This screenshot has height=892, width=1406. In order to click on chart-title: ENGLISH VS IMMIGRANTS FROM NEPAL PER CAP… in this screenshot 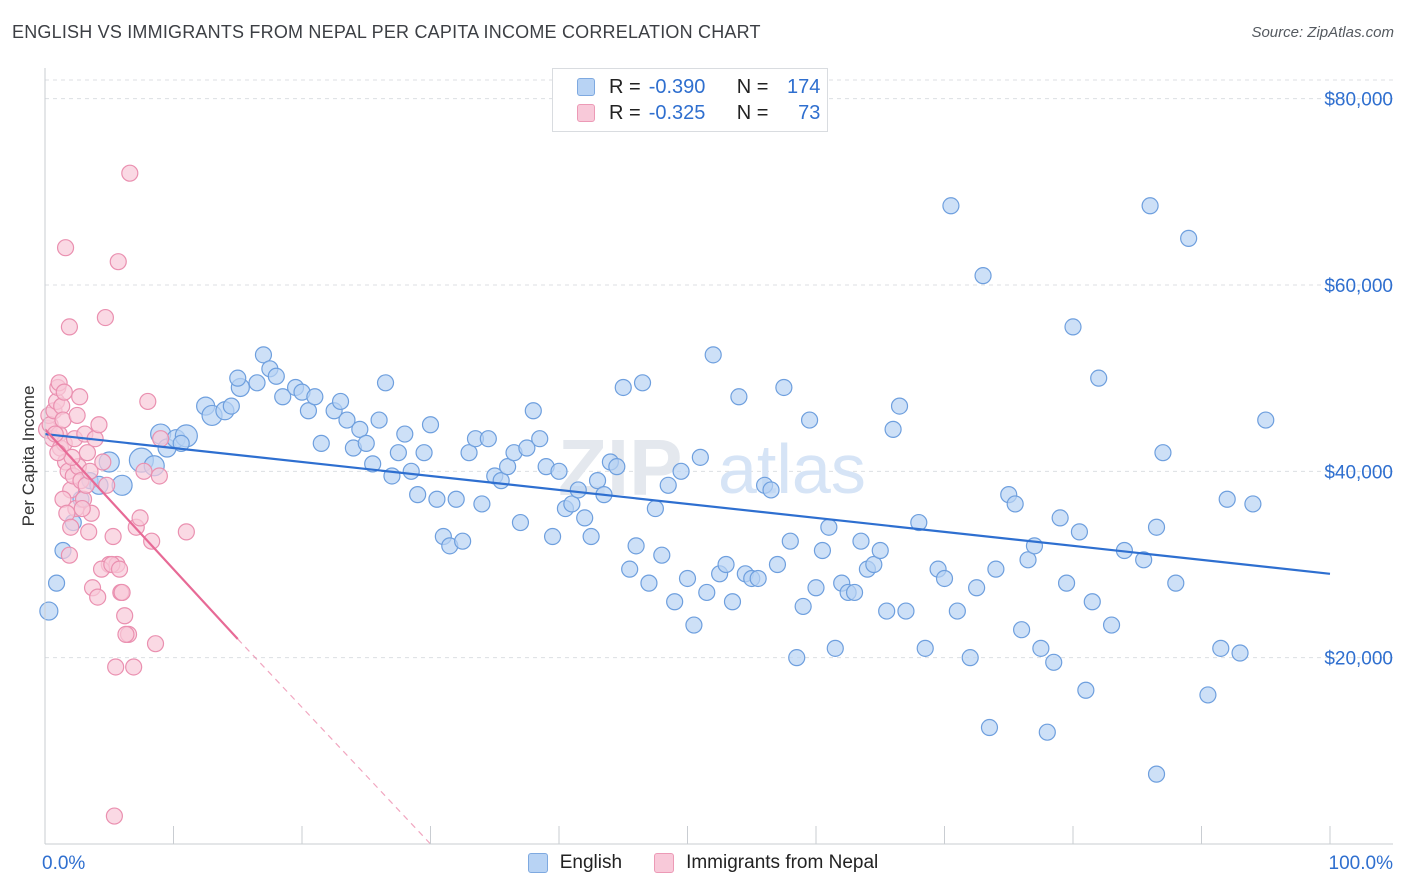, I will do `click(386, 32)`.